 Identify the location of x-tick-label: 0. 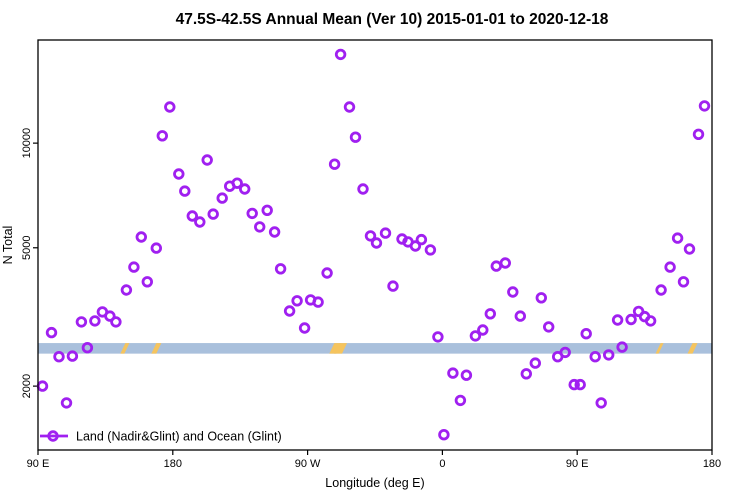
(442, 464).